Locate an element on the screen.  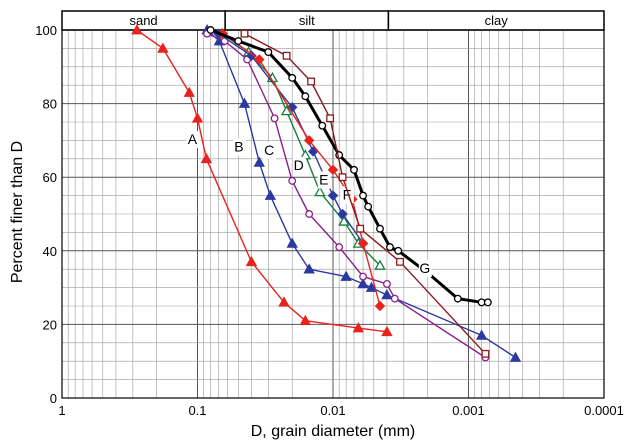
y-axis-title: Percent finer than D is located at coordinates (17, 212).